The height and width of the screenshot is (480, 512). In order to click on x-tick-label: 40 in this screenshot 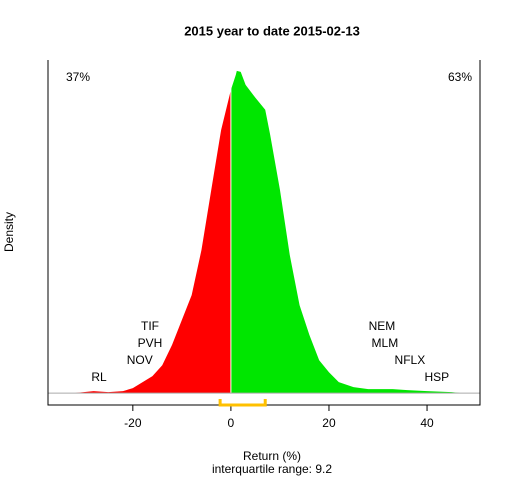, I will do `click(427, 423)`.